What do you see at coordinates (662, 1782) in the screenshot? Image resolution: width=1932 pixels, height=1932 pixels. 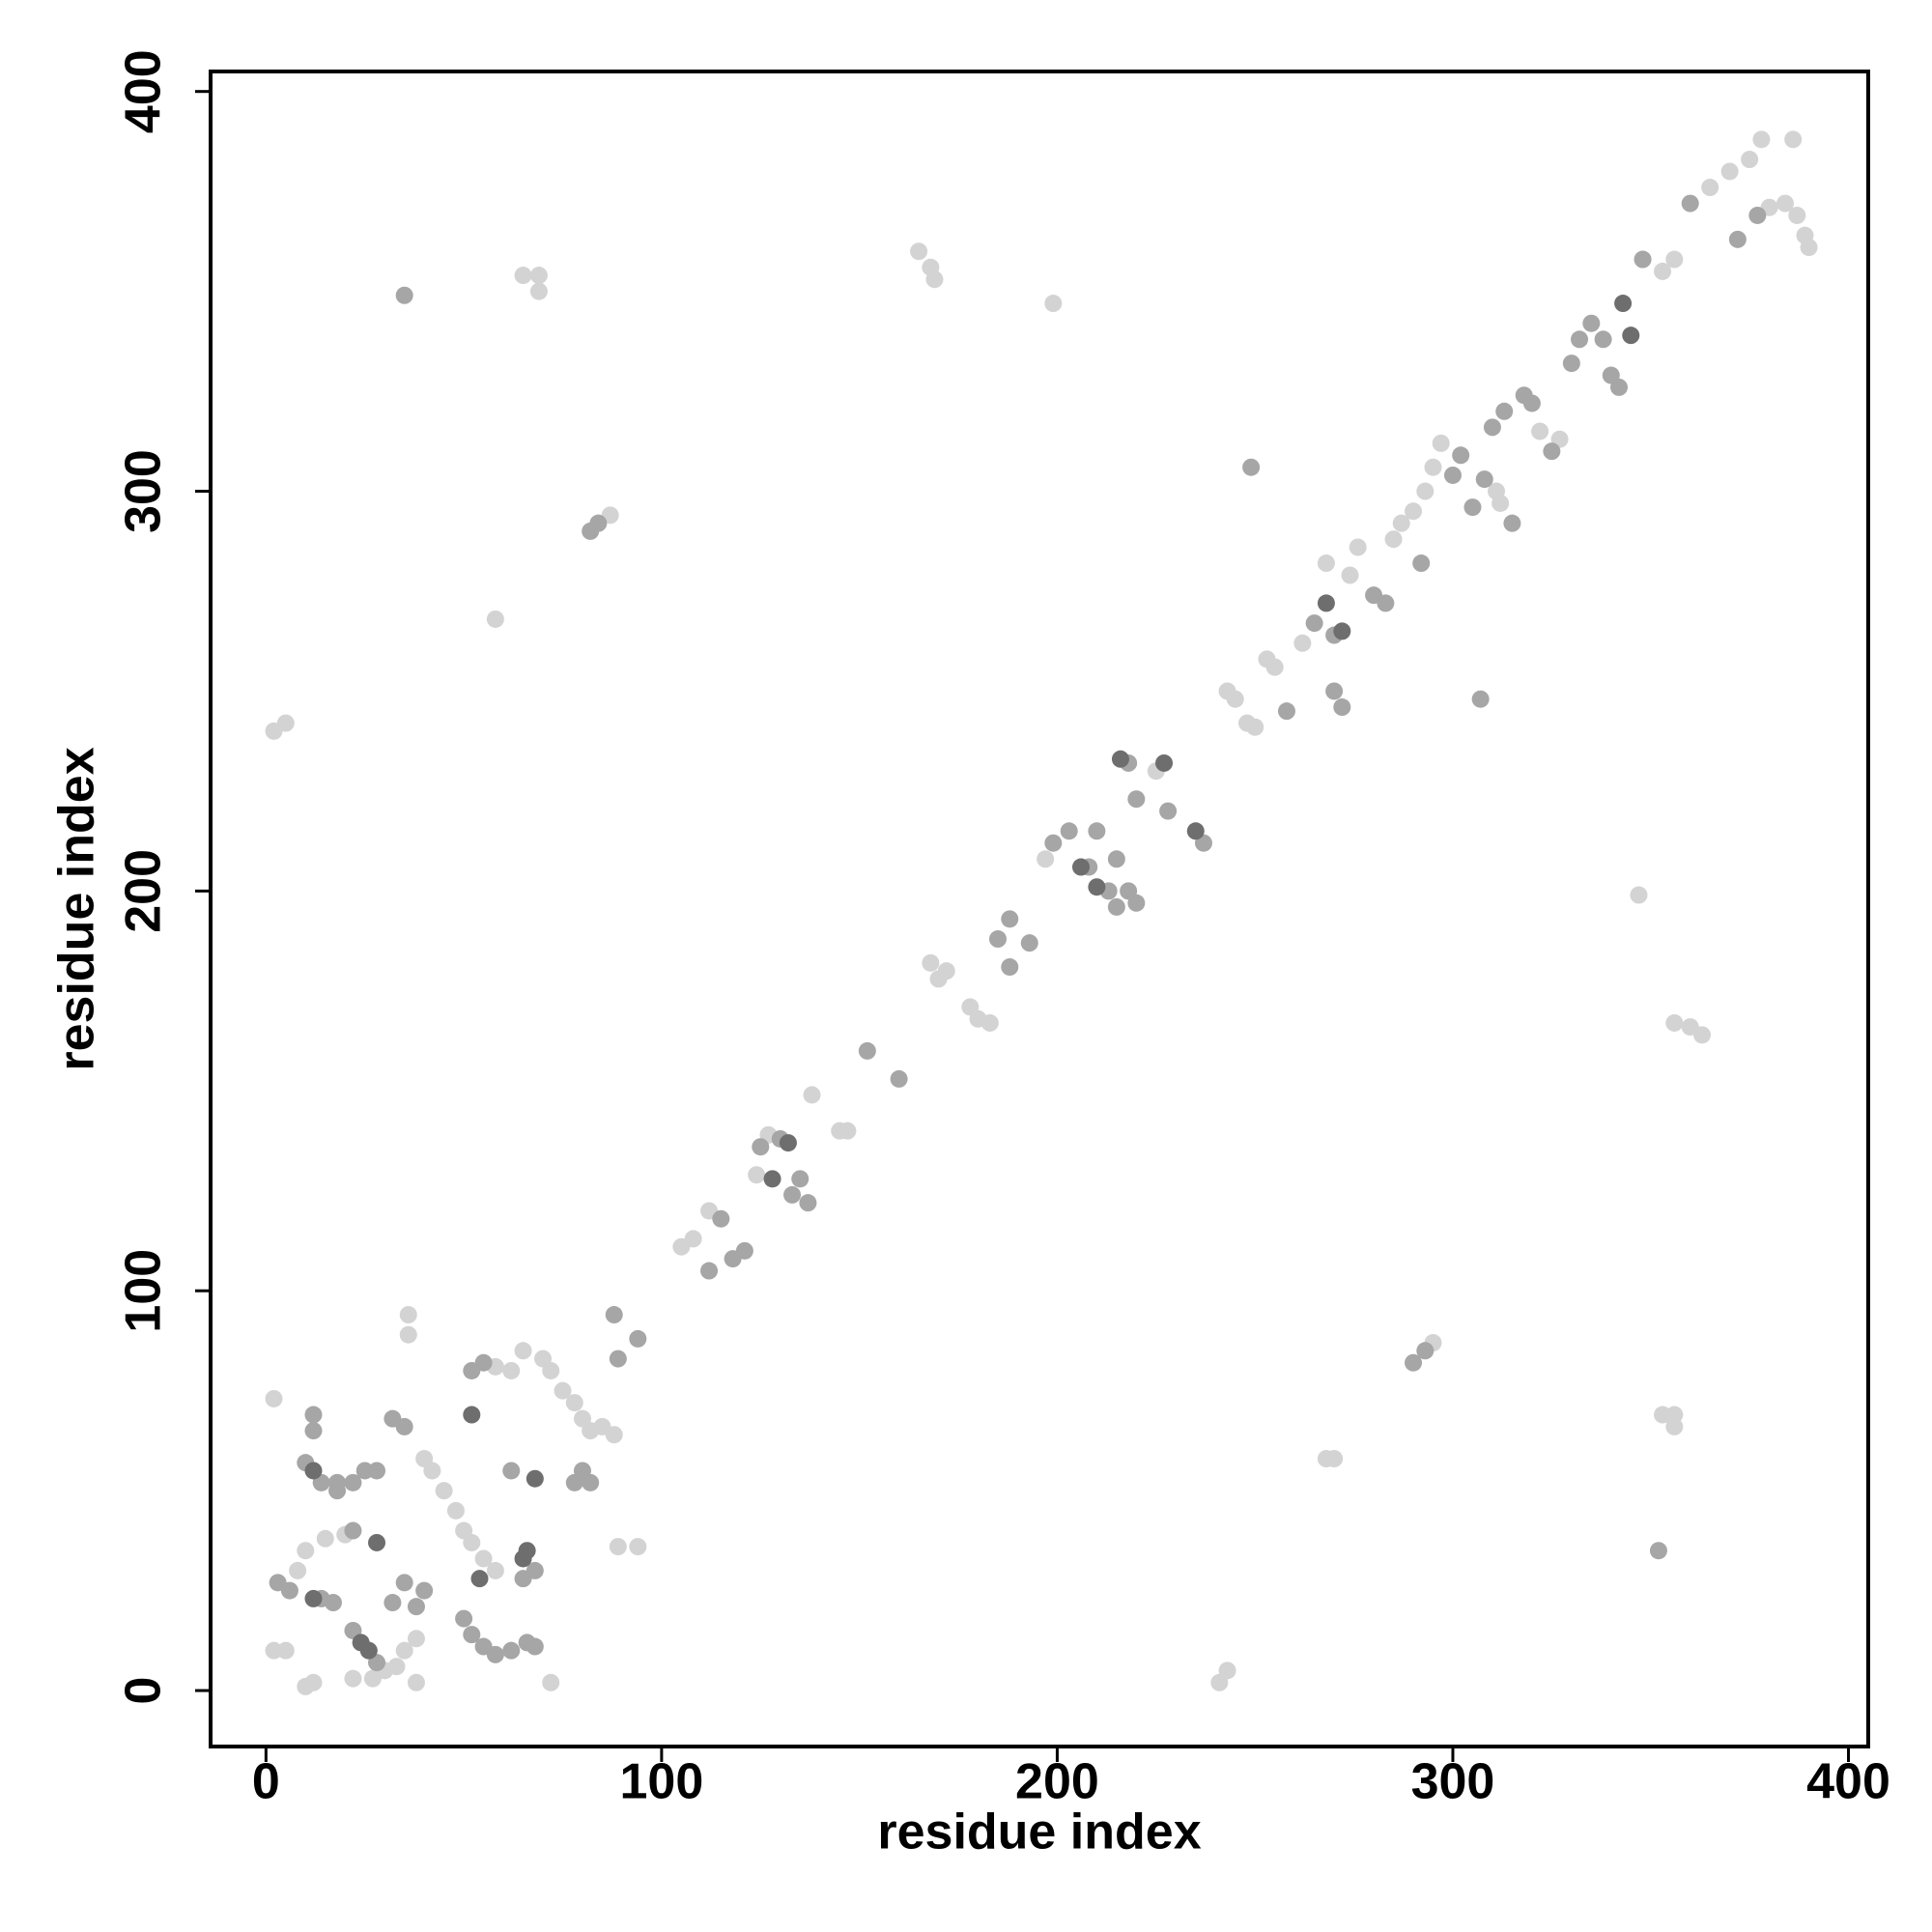 I see `x-tick-label: 100` at bounding box center [662, 1782].